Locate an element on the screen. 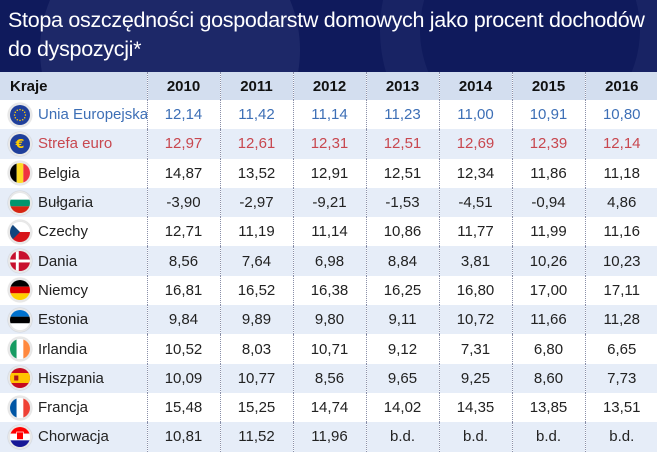 This screenshot has height=452, width=657. value-cell-2014: b.d. is located at coordinates (475, 437).